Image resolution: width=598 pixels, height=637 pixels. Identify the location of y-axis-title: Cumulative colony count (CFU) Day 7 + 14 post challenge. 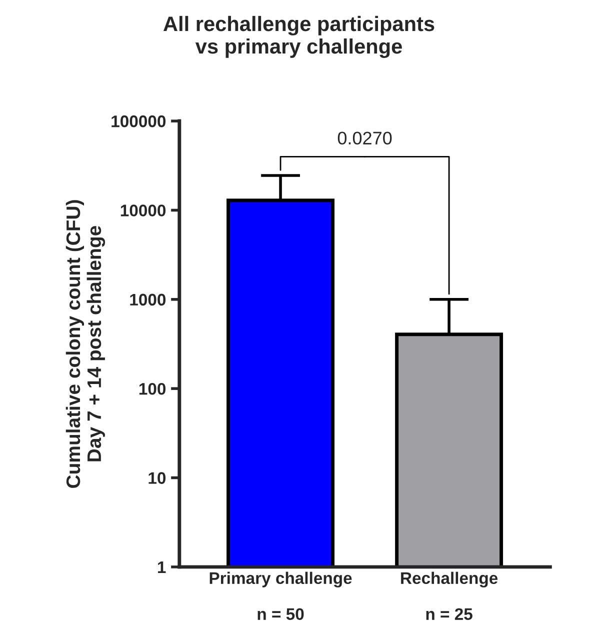
(86, 344).